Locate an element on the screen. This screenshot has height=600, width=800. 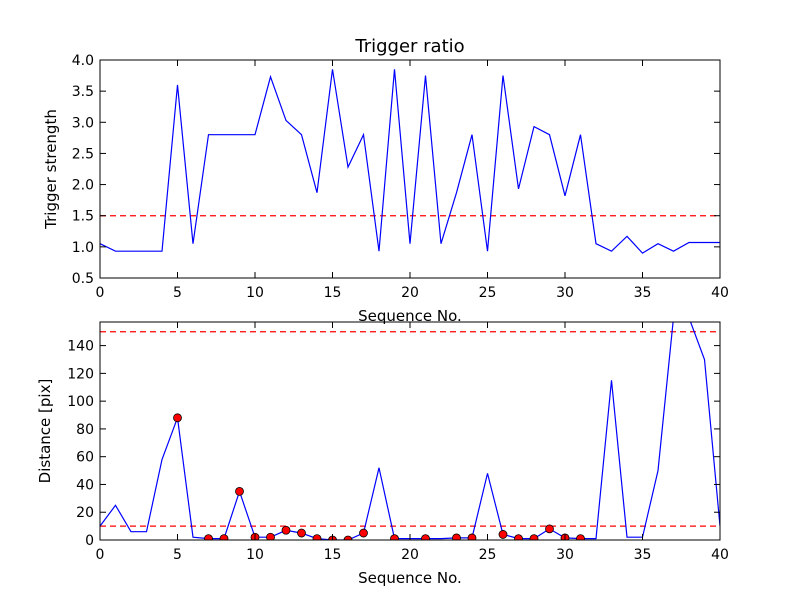
y-axis-label: Distance [pix] is located at coordinates (45, 431).